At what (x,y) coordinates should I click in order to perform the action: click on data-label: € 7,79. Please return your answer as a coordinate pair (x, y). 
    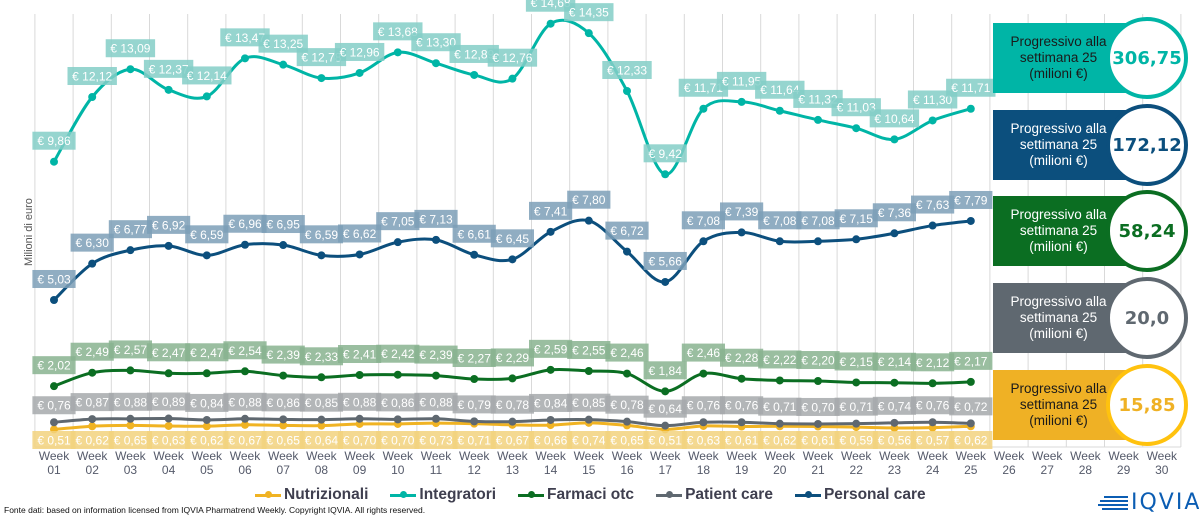
    Looking at the image, I should click on (971, 200).